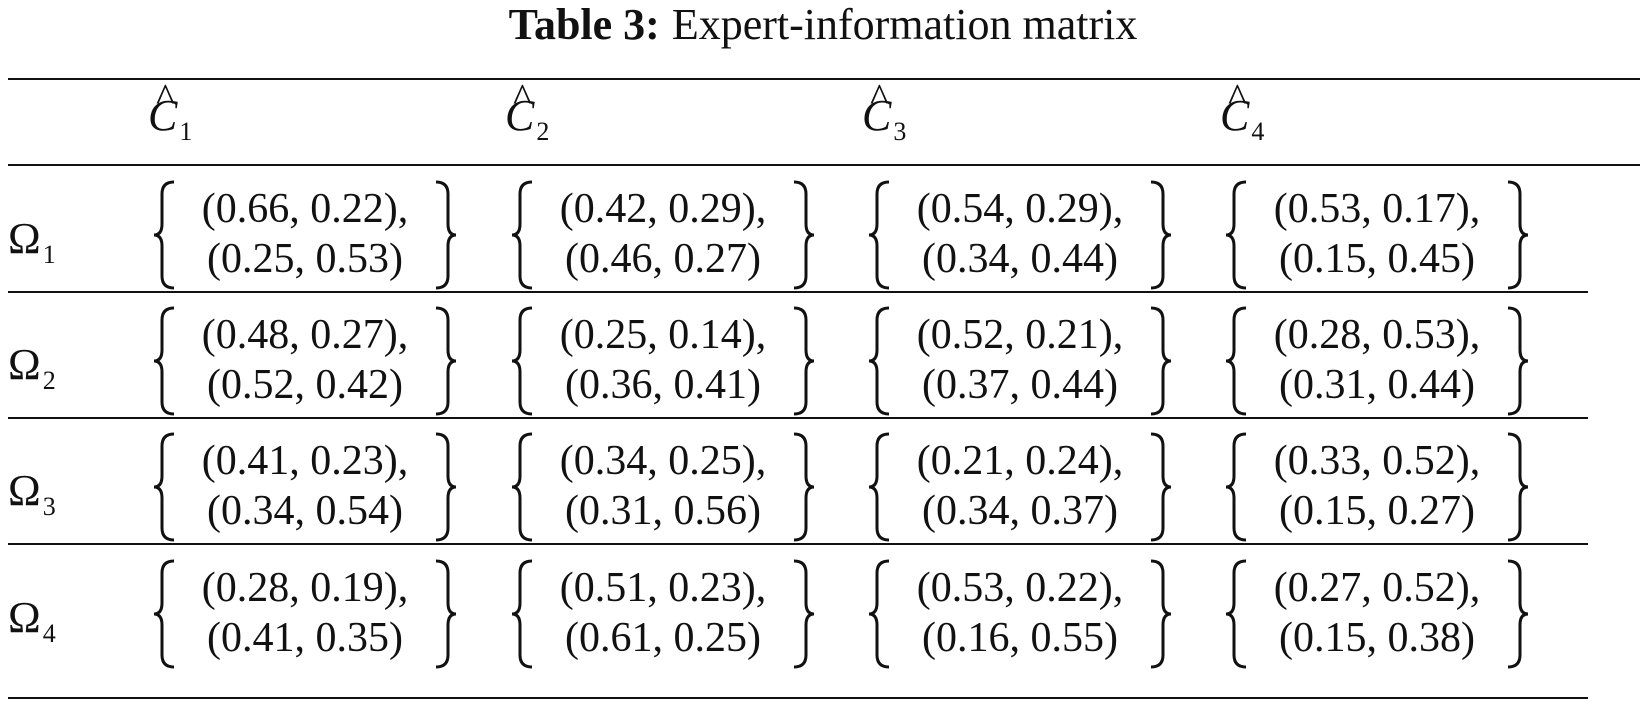 This screenshot has height=708, width=1646. I want to click on column-header-1: ^ C1, so click(170, 118).